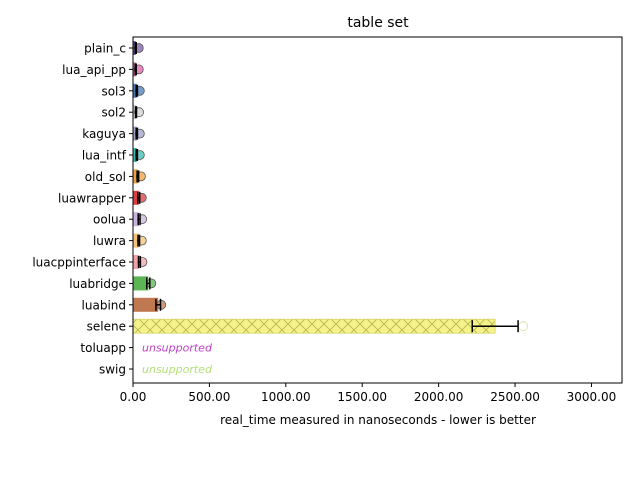  Describe the element at coordinates (378, 23) in the screenshot. I see `chart-title: table set` at that location.